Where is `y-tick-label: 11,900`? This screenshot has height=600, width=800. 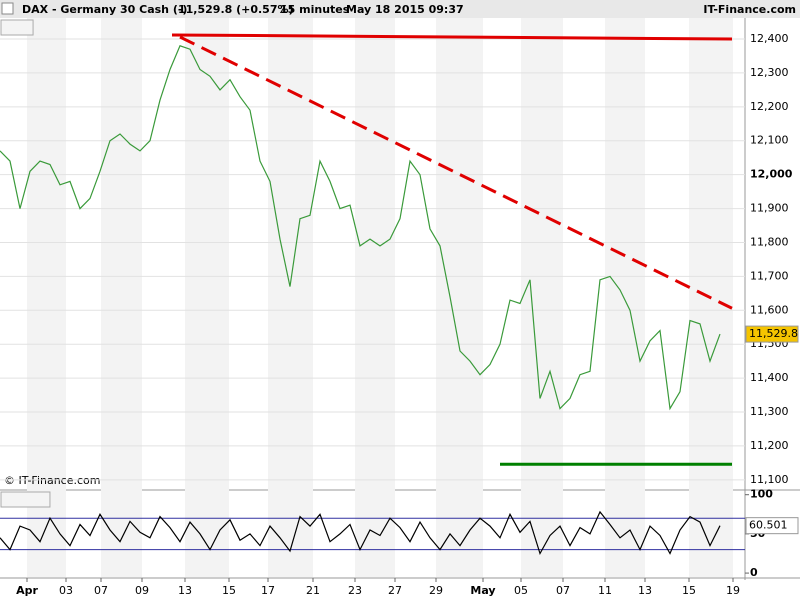 y-tick-label: 11,900 is located at coordinates (769, 208).